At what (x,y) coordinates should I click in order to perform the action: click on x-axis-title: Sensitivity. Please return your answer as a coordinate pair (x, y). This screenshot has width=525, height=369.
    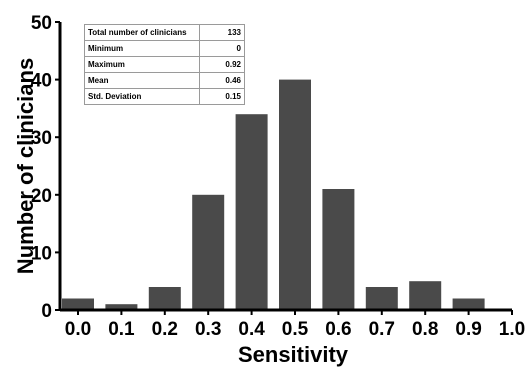
    Looking at the image, I should click on (293, 354).